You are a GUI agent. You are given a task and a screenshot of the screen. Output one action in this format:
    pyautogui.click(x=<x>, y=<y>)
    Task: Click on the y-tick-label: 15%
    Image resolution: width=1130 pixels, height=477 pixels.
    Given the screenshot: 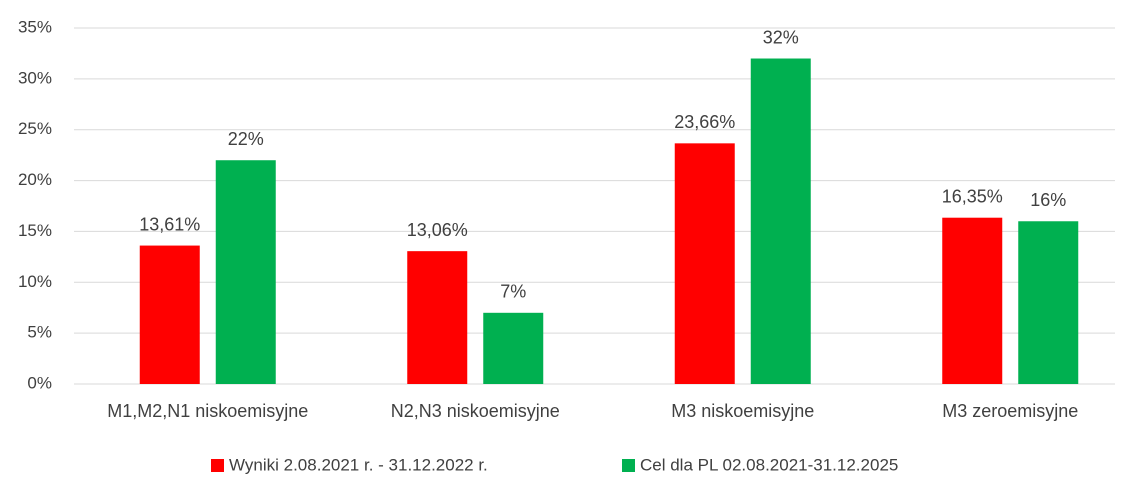 What is the action you would take?
    pyautogui.click(x=35, y=230)
    